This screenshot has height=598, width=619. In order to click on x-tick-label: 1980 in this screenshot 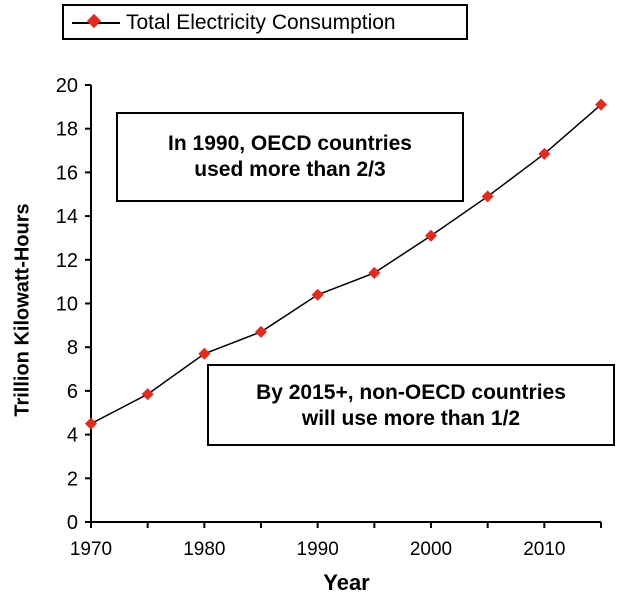, I will do `click(204, 549)`.